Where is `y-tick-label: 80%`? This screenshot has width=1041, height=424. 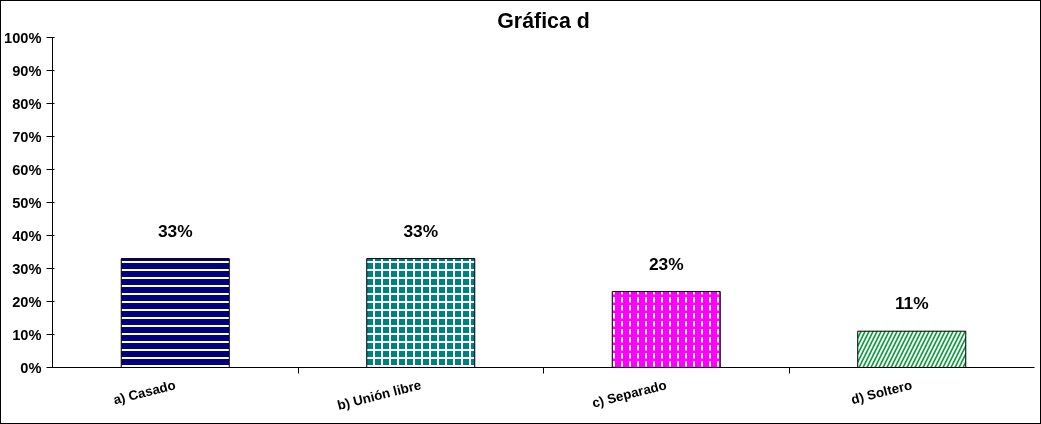
y-tick-label: 80% is located at coordinates (27, 103).